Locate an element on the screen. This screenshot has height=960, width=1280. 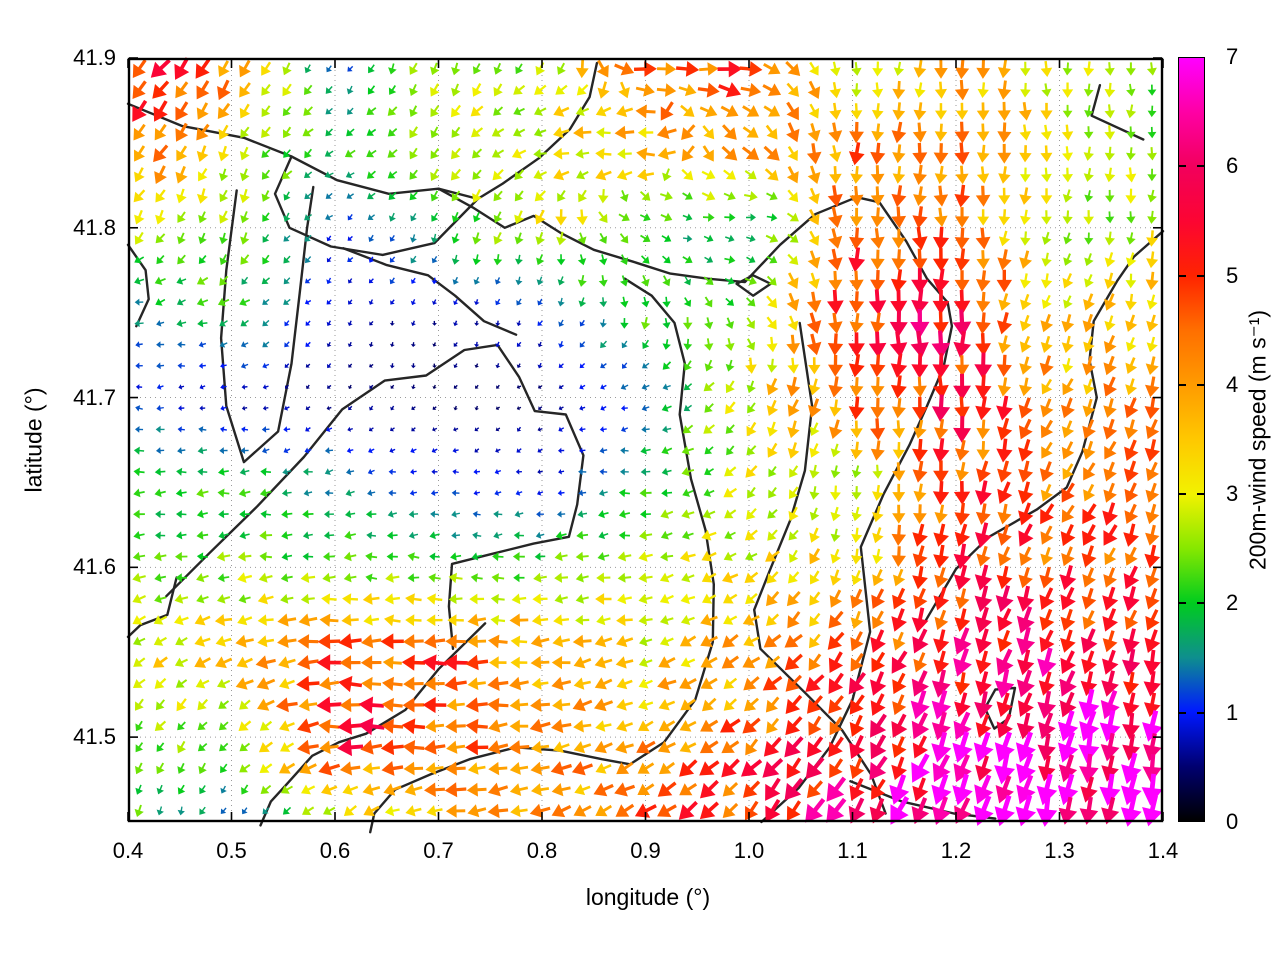
colorbar-tick-label: 0 is located at coordinates (1232, 821).